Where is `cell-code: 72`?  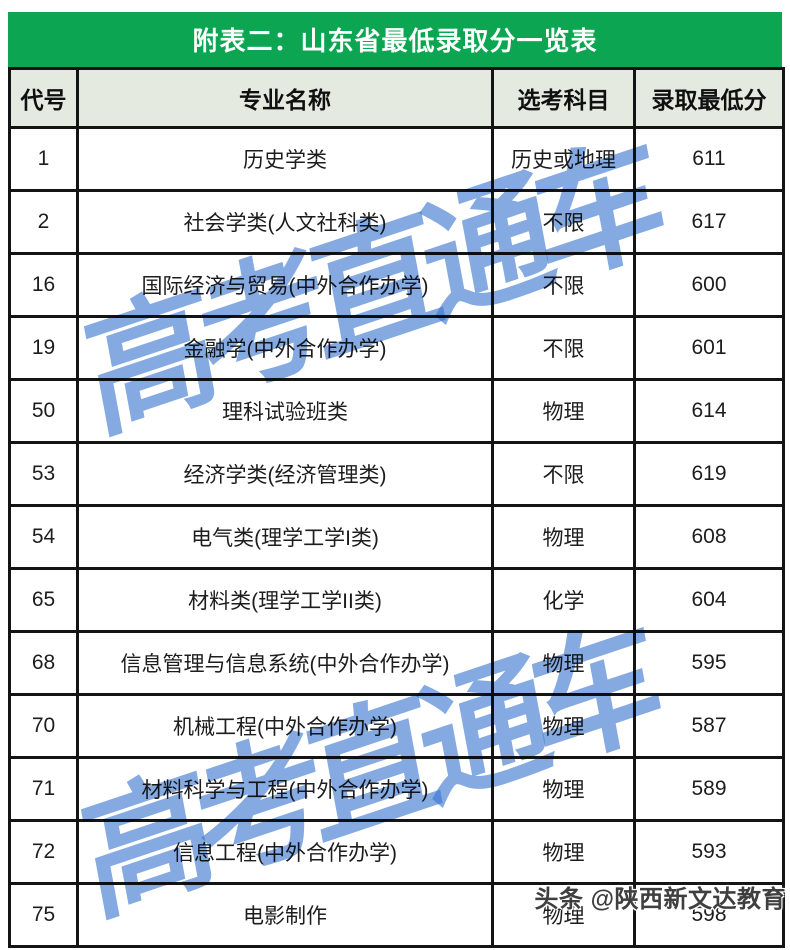
cell-code: 72 is located at coordinates (43, 852).